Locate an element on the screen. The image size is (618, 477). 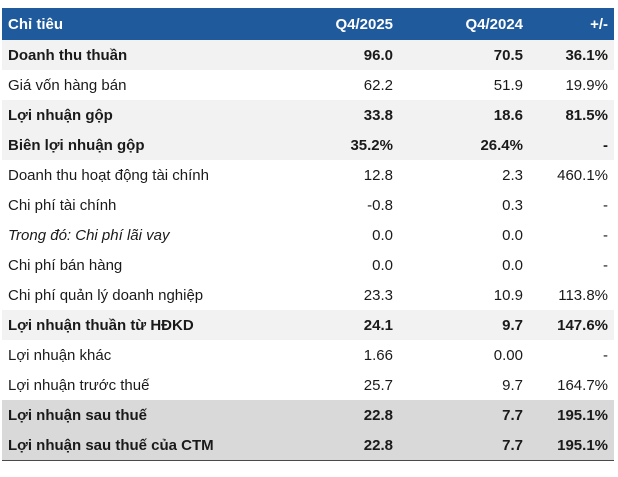
row-change: 19.9% is located at coordinates (586, 85).